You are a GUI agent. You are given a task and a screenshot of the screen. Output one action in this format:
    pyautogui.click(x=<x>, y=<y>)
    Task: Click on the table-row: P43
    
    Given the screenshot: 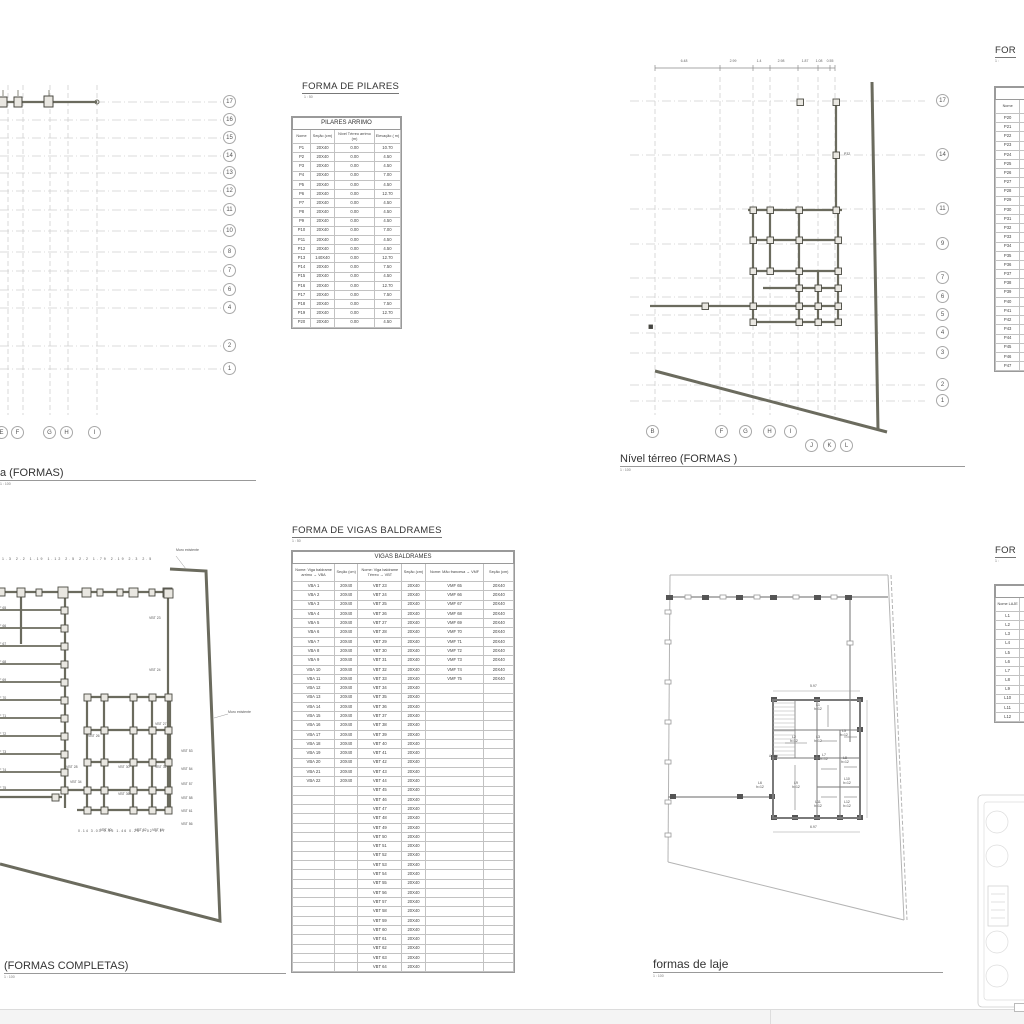 What is the action you would take?
    pyautogui.click(x=1009, y=329)
    